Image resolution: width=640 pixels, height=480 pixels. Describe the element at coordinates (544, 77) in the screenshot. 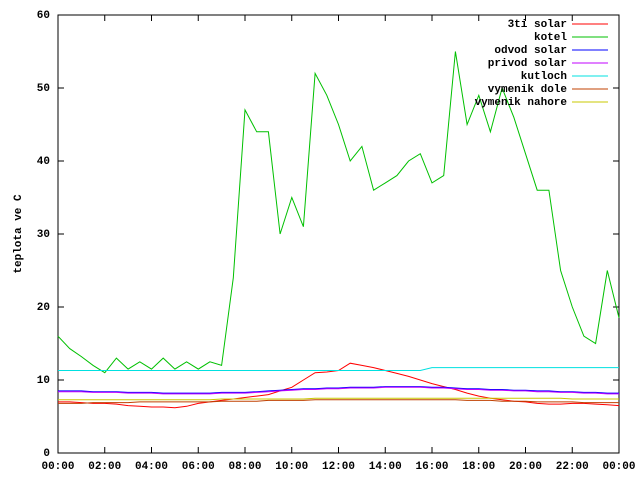

I see `legend-label: kutloch` at that location.